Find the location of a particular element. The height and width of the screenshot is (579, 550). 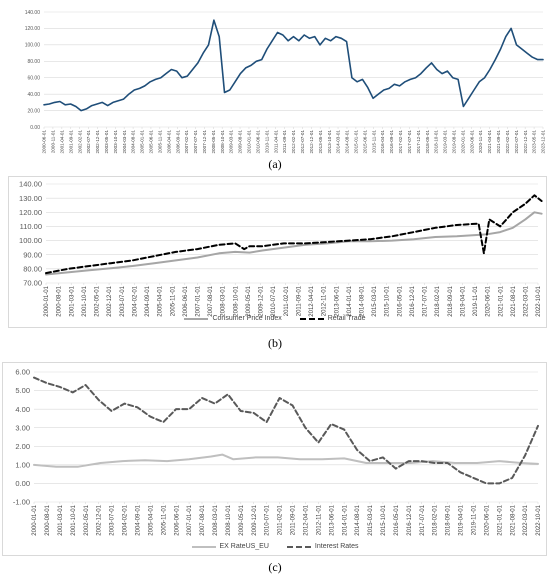

legend-item-cpi: Consumer Price Index is located at coordinates (233, 318).